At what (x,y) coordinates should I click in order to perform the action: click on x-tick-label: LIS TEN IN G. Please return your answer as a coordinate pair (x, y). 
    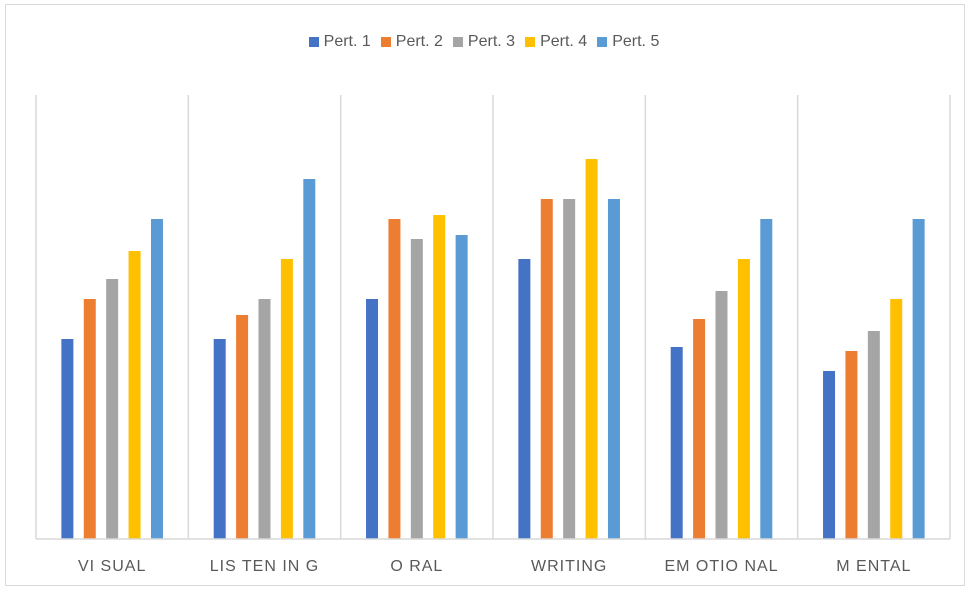
    Looking at the image, I should click on (265, 566).